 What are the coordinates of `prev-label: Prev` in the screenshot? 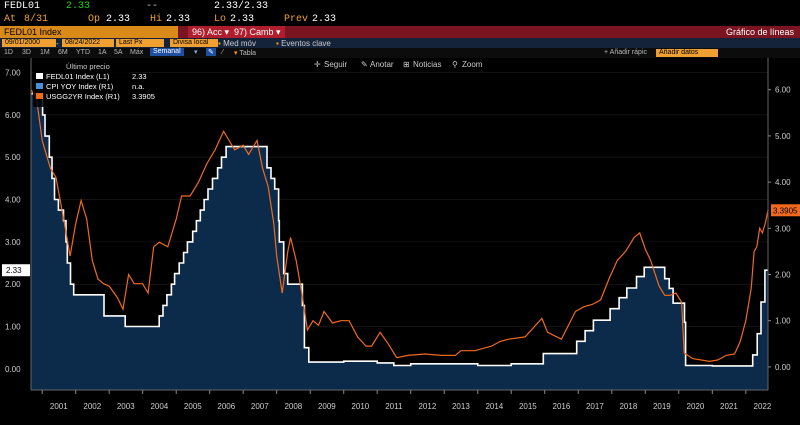 It's located at (296, 19).